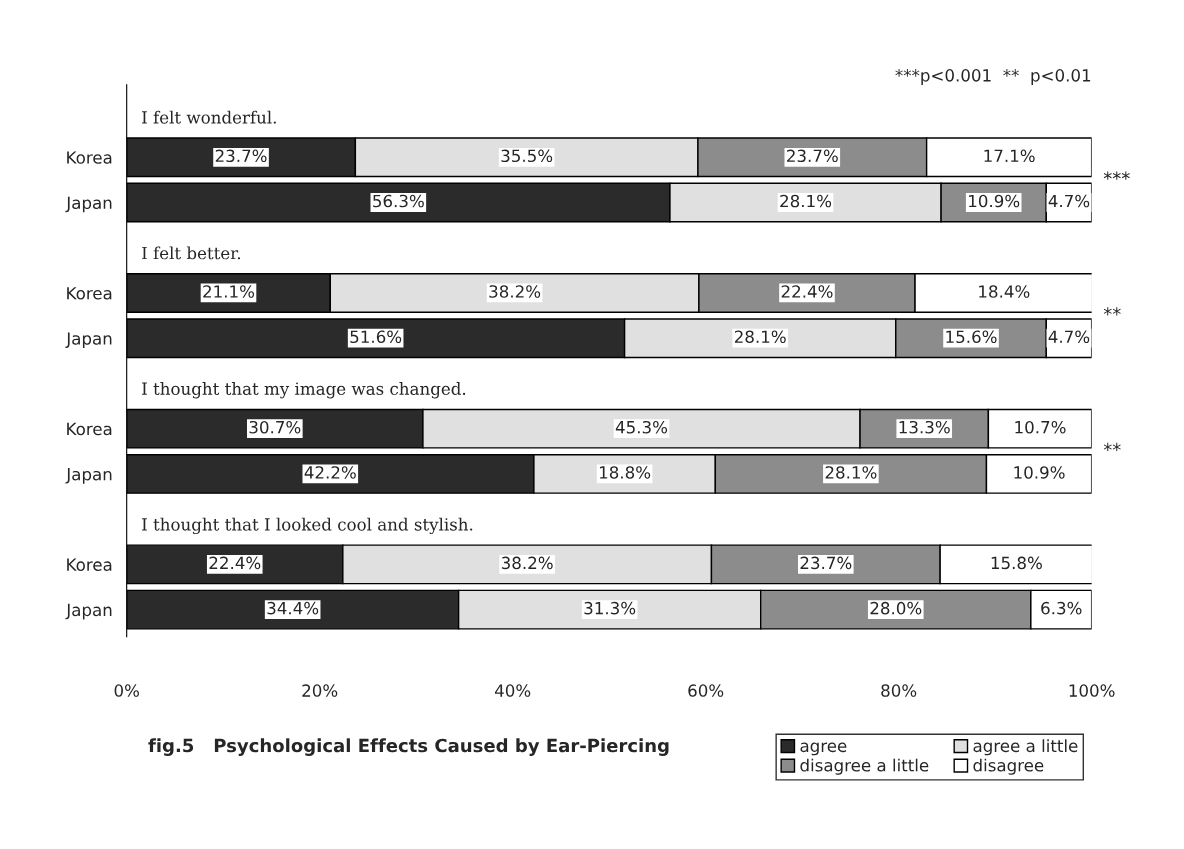 The width and height of the screenshot is (1184, 849). I want to click on legend-label: agree, so click(823, 749).